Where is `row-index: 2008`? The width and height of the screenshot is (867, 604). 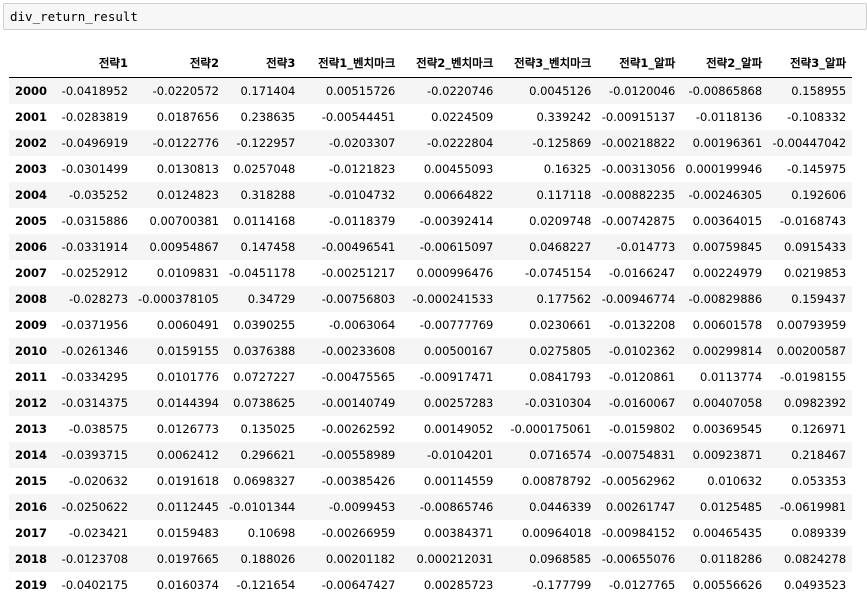
row-index: 2008 is located at coordinates (31, 299).